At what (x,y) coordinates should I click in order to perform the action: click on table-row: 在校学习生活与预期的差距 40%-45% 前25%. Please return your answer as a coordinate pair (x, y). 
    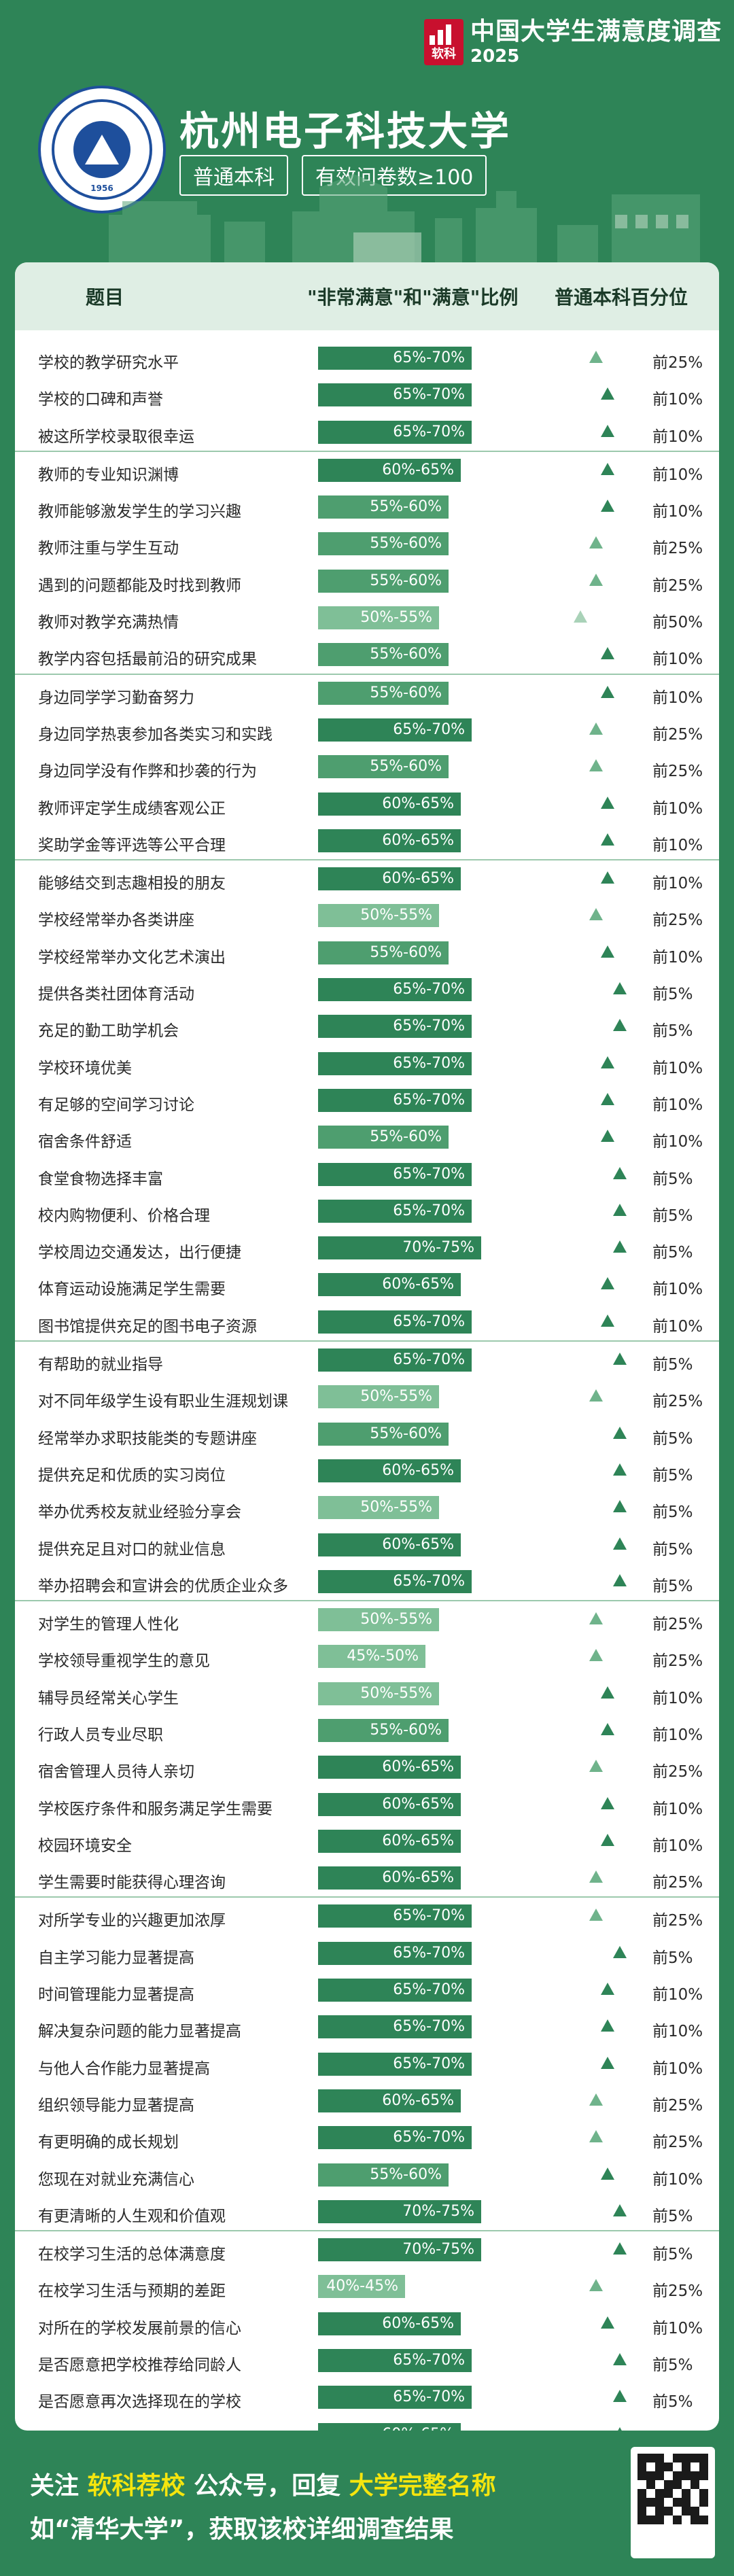
    Looking at the image, I should click on (367, 2286).